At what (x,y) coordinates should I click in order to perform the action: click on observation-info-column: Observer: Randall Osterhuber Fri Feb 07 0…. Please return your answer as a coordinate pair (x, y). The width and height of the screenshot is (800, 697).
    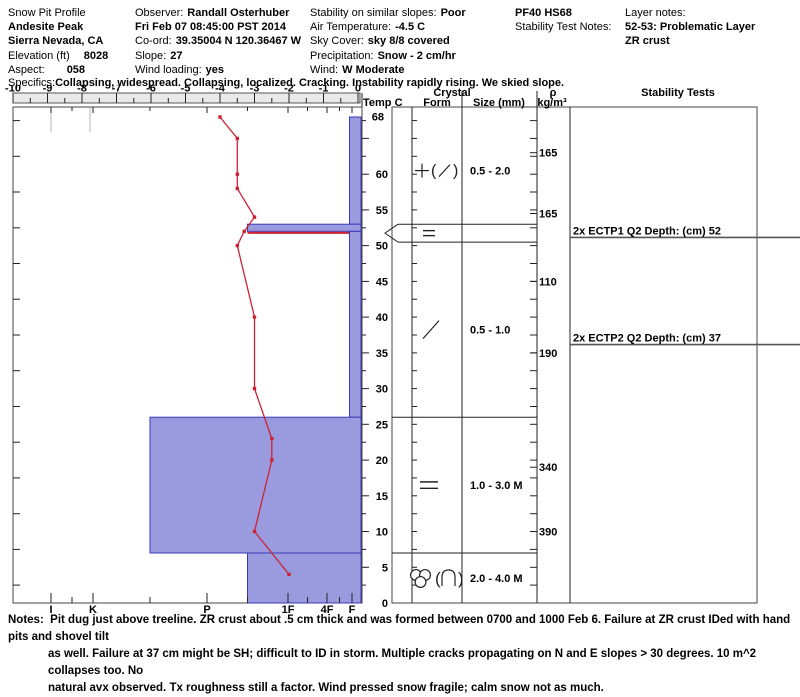
    Looking at the image, I should click on (218, 41).